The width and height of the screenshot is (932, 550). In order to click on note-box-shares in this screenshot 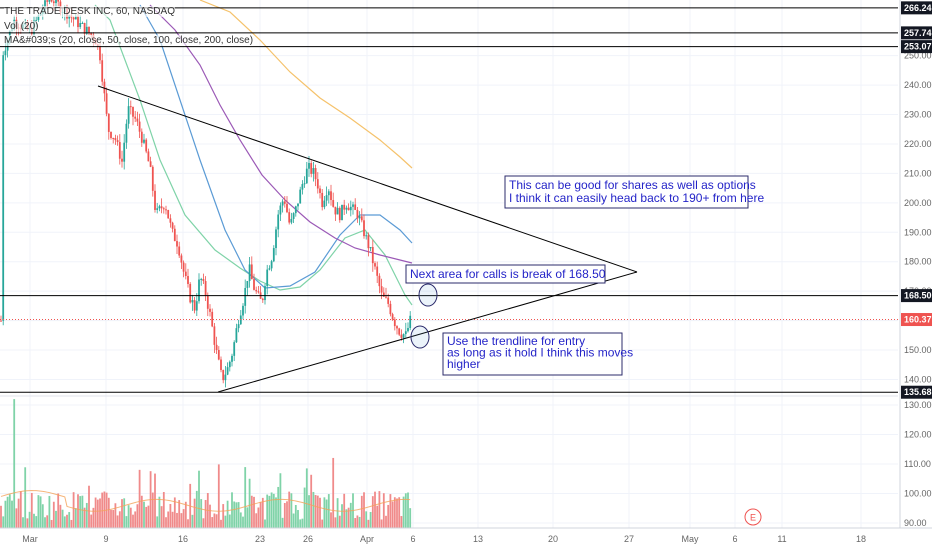, I will do `click(626, 192)`.